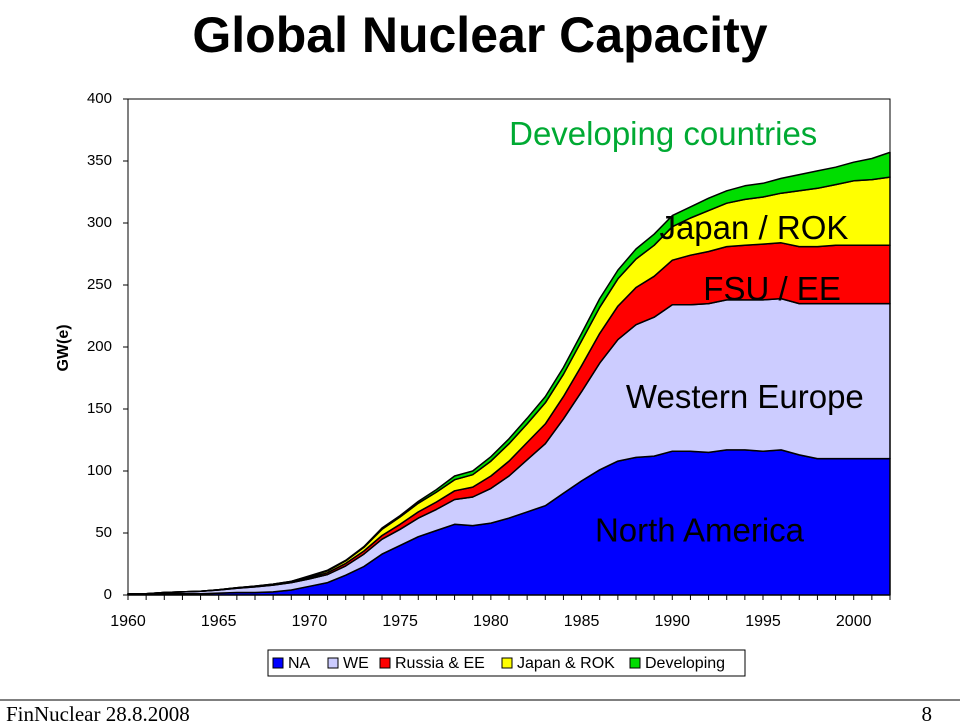  I want to click on y-tick-label: 250, so click(99, 284).